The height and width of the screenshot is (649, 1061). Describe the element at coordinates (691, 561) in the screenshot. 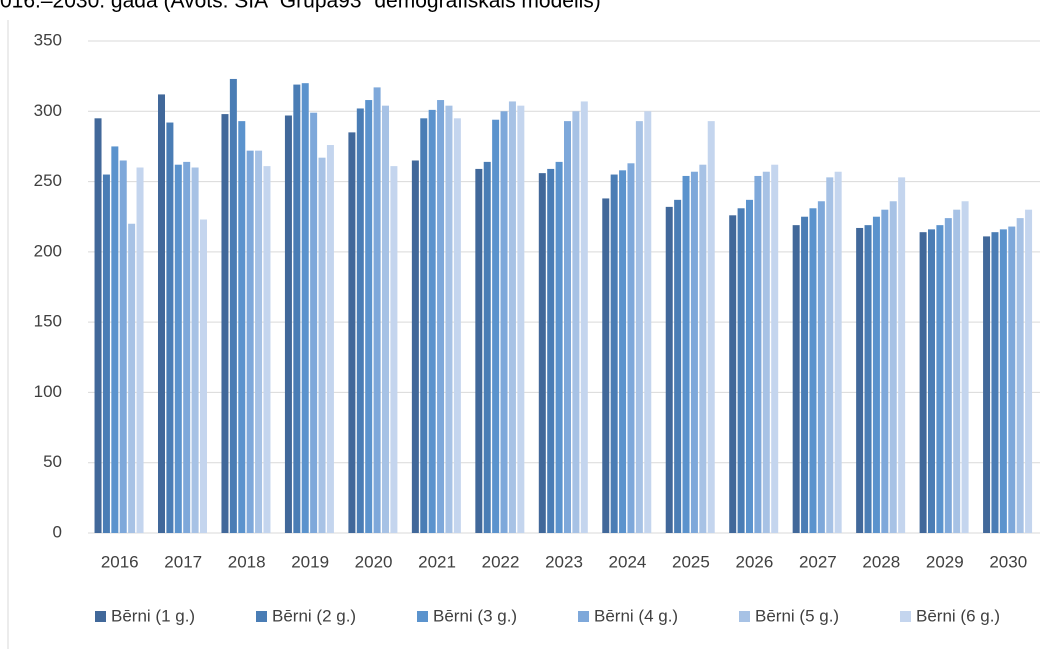

I see `x-tick-label: 2025` at that location.